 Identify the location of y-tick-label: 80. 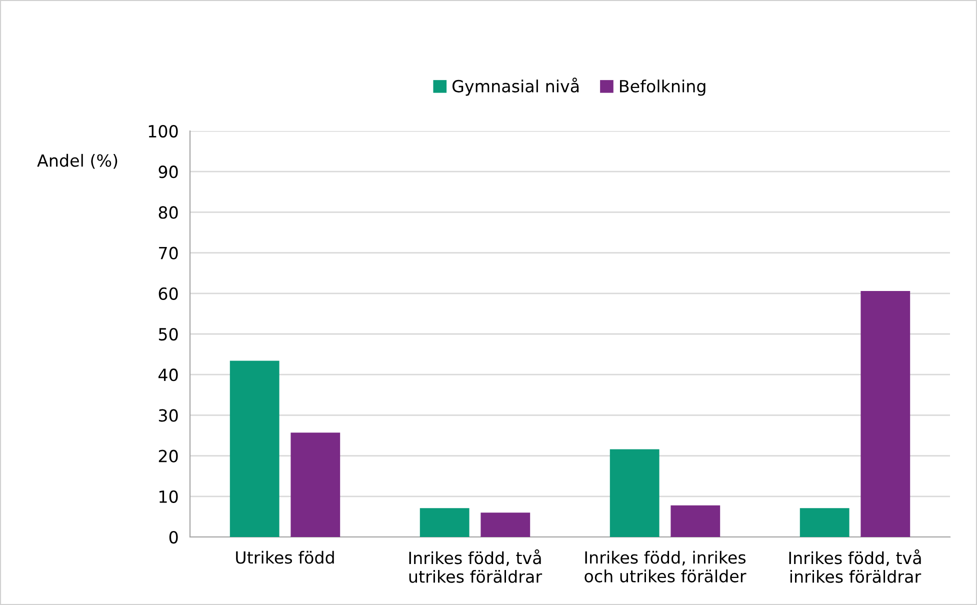
(168, 212).